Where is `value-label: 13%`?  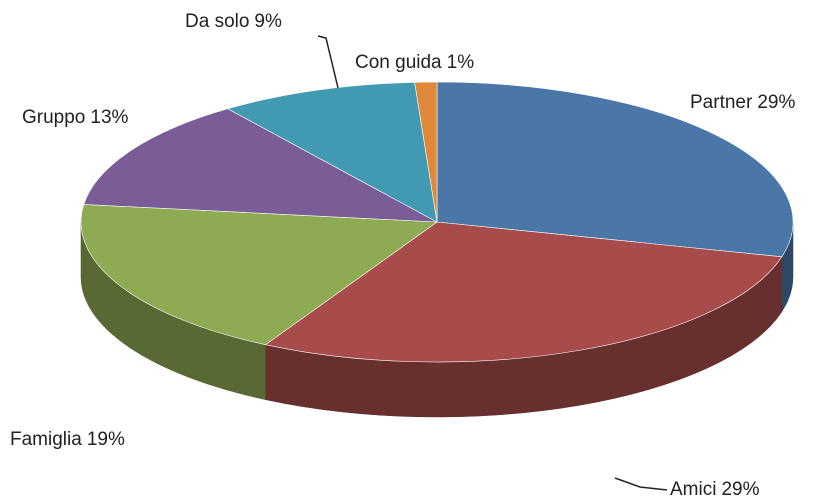
value-label: 13% is located at coordinates (109, 117).